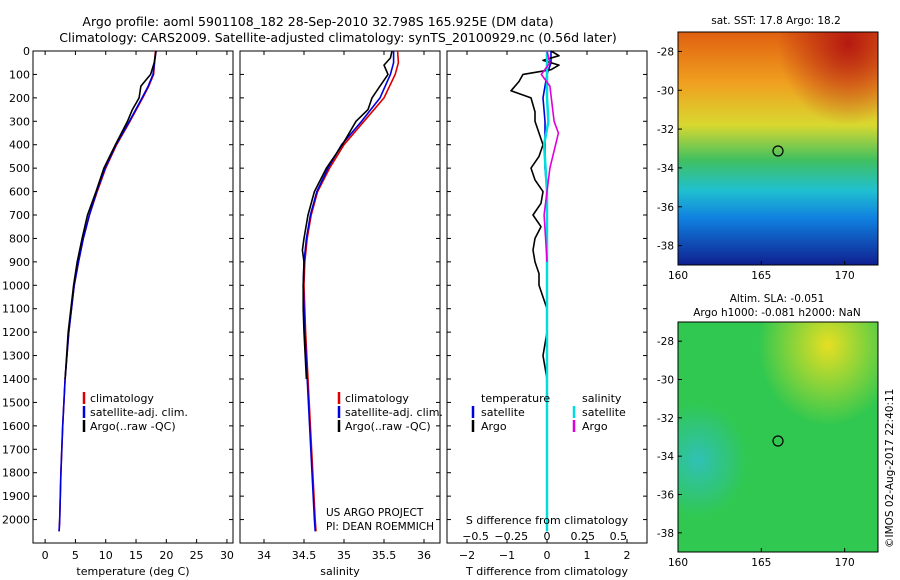 The height and width of the screenshot is (580, 900). Describe the element at coordinates (19, 74) in the screenshot. I see `y-tick-label: 100` at that location.